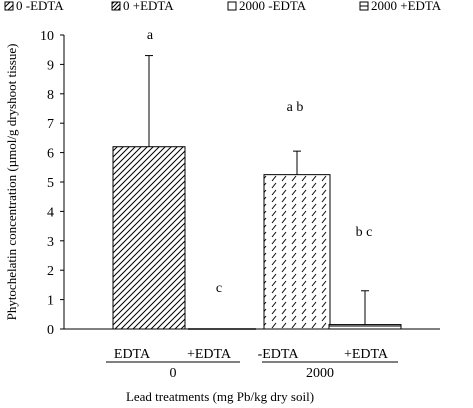 This screenshot has width=473, height=408. I want to click on legend-item: 2000 +EDTA, so click(400, 6).